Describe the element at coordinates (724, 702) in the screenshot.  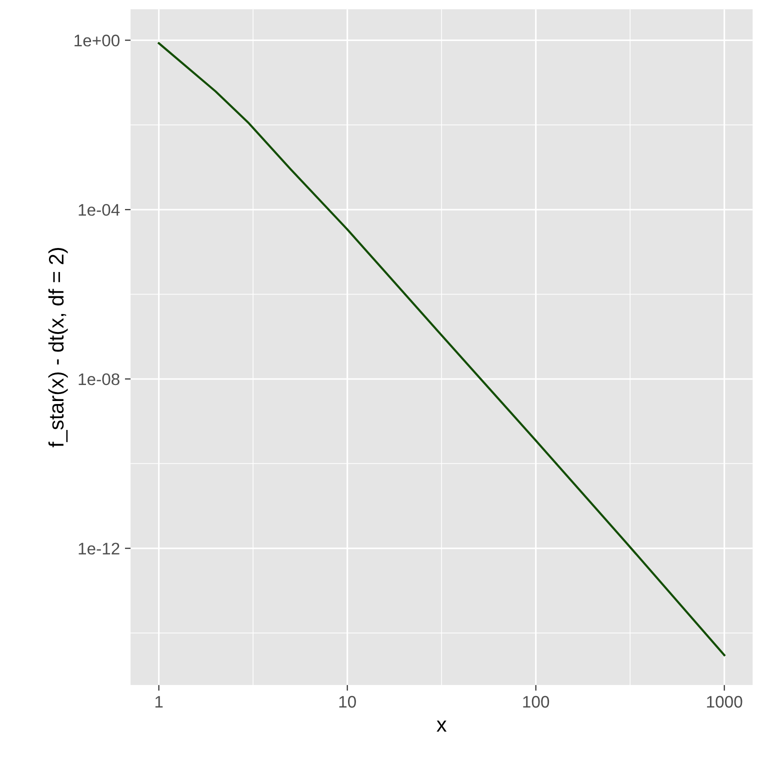
I see `x-tick-label: 1000` at that location.